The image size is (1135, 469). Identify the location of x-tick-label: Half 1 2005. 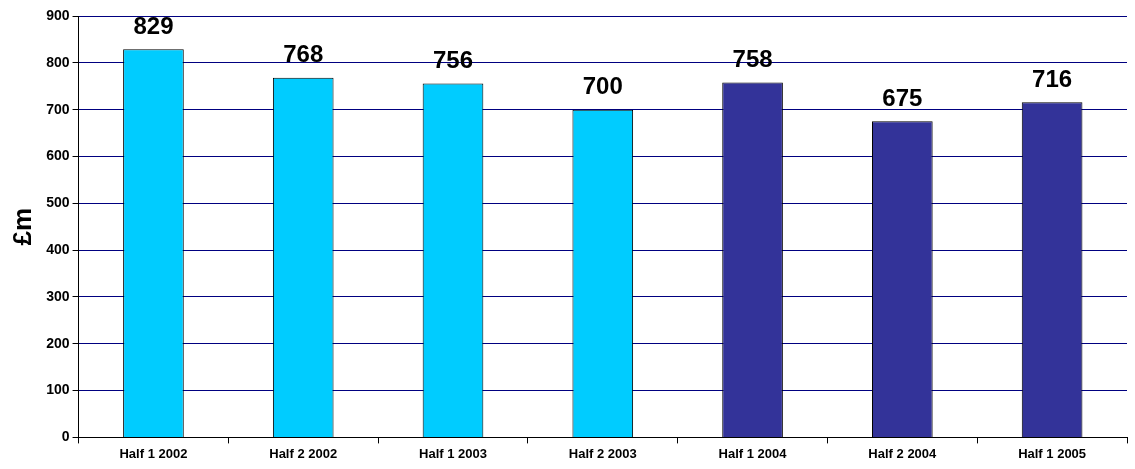
(1052, 453).